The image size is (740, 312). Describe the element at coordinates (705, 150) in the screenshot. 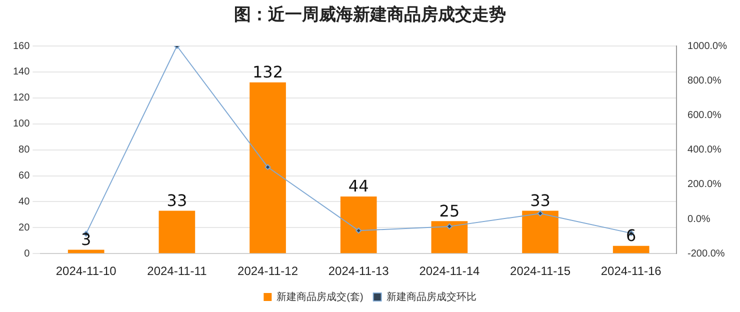

I see `y2-tick-label: 400.0%` at that location.